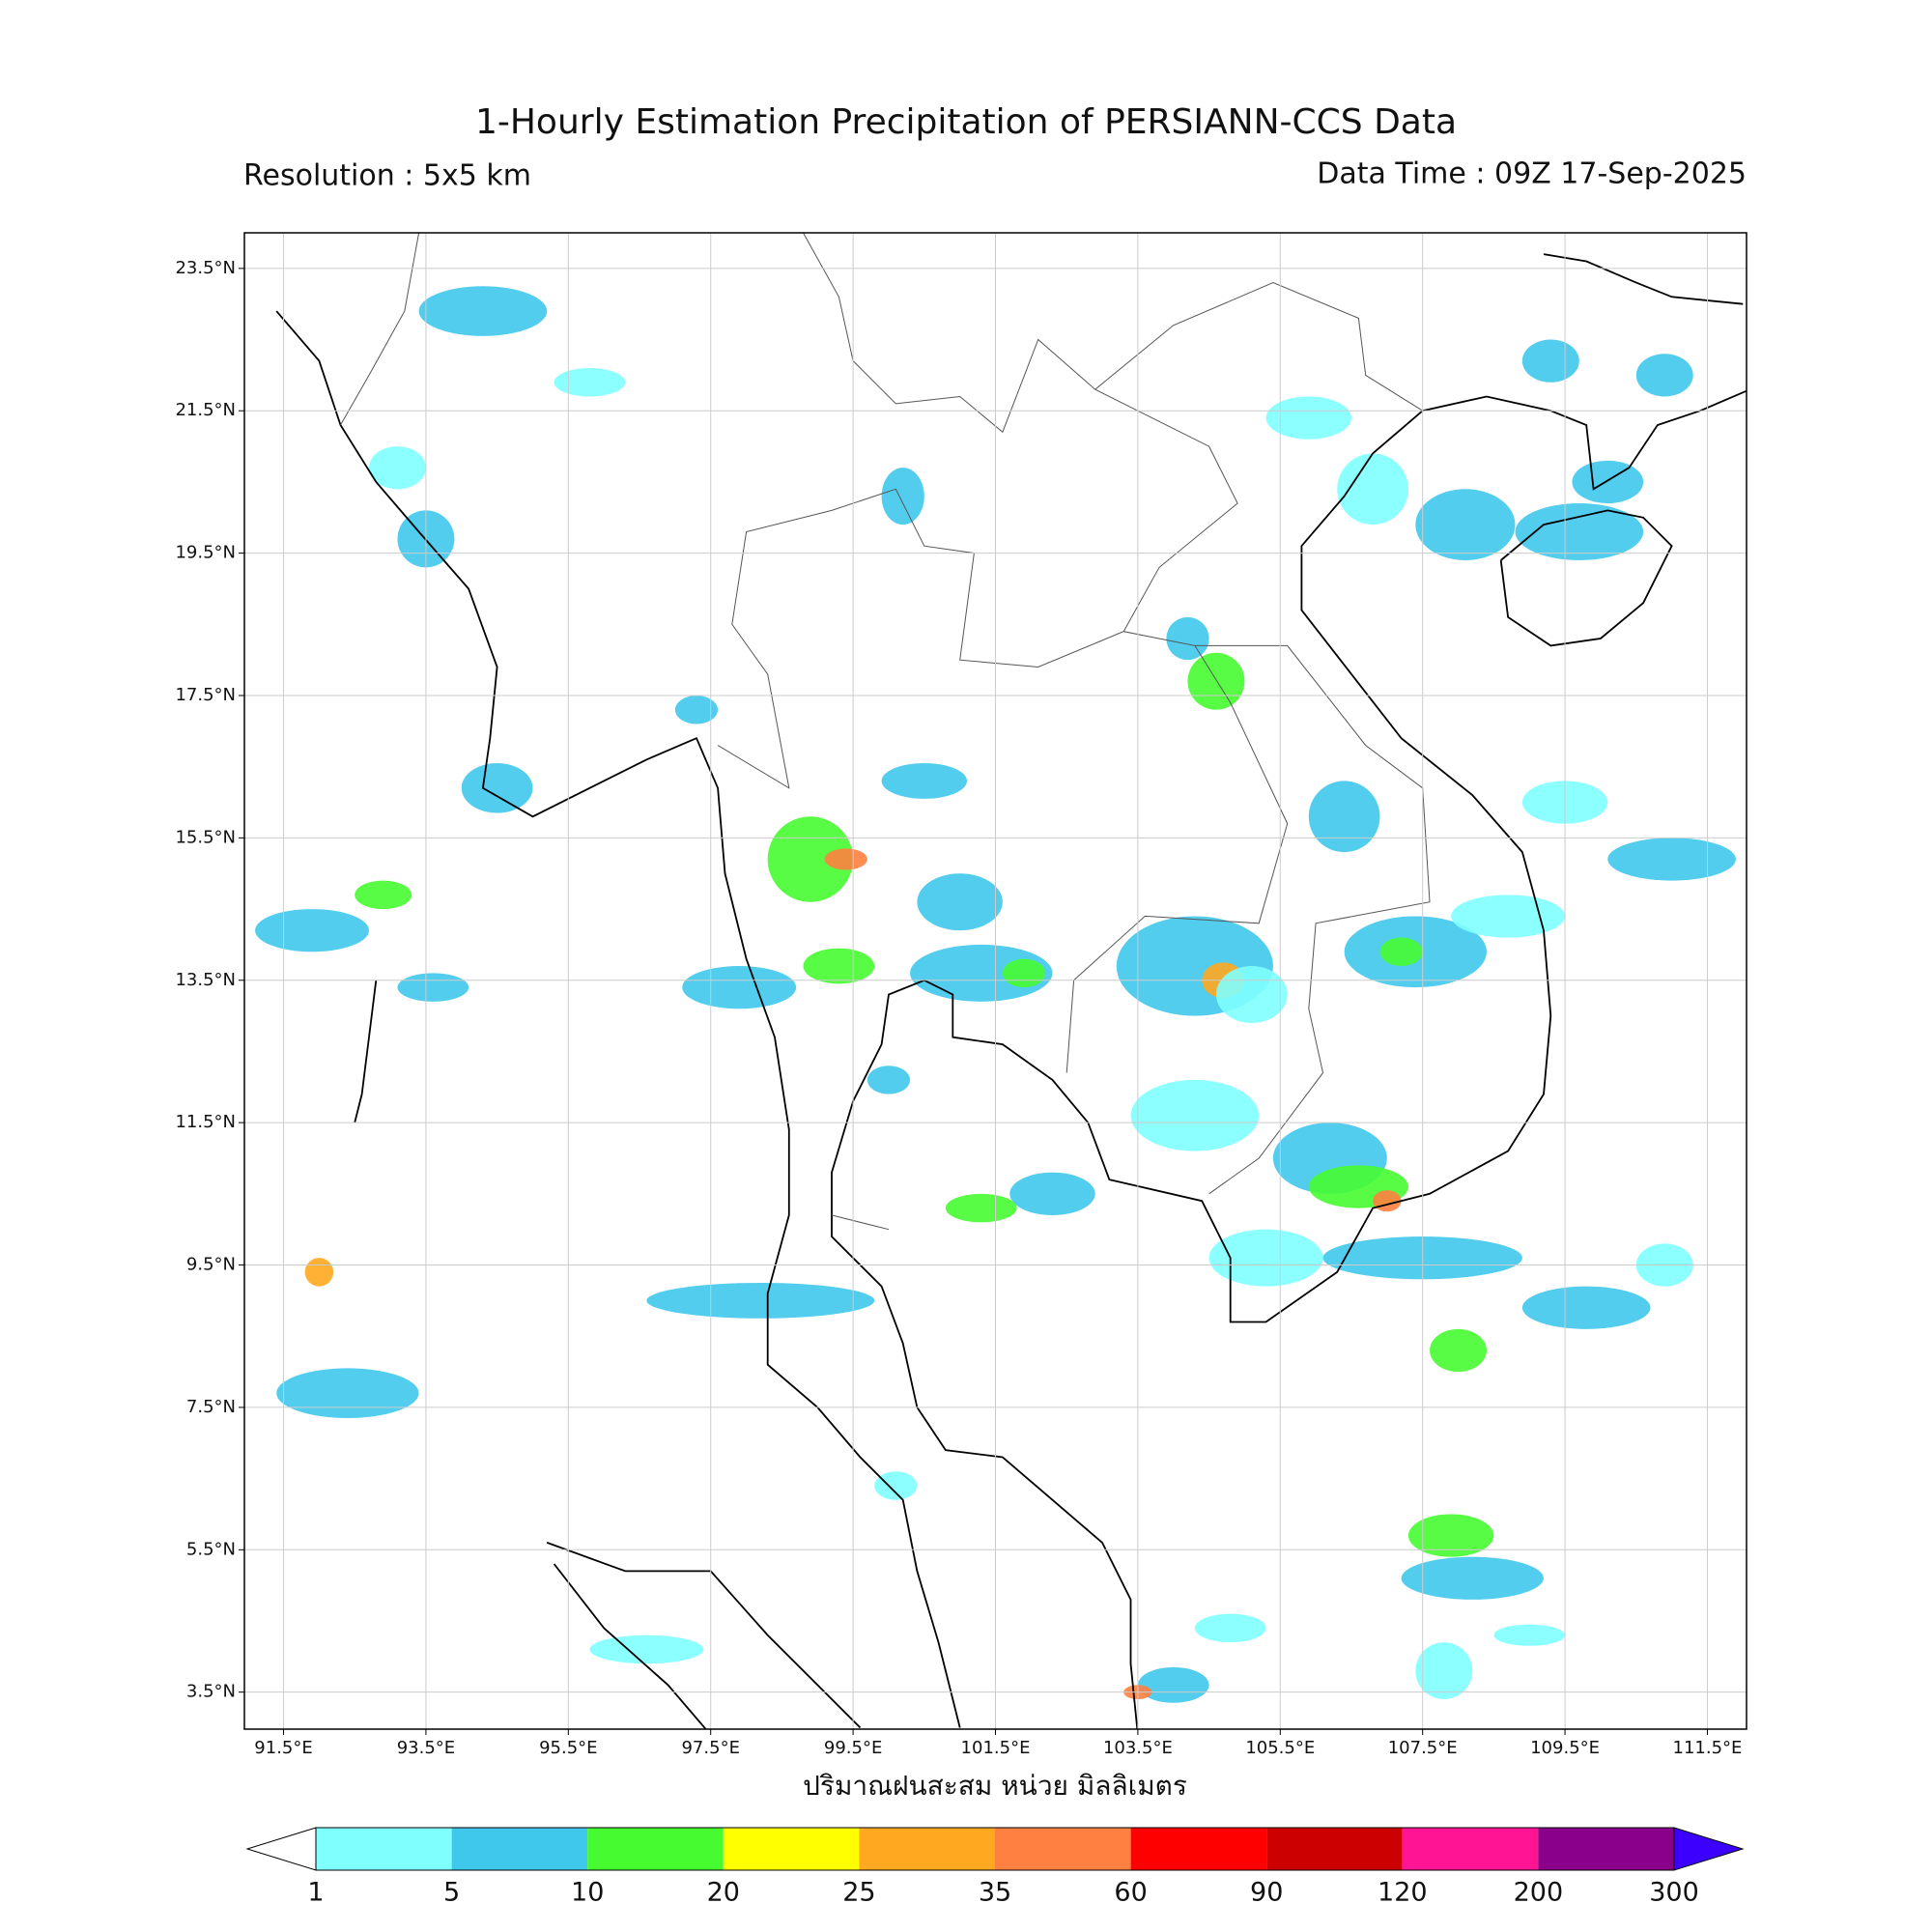 The width and height of the screenshot is (1932, 1932). What do you see at coordinates (205, 1122) in the screenshot?
I see `y-tick-label: 11.5°N` at bounding box center [205, 1122].